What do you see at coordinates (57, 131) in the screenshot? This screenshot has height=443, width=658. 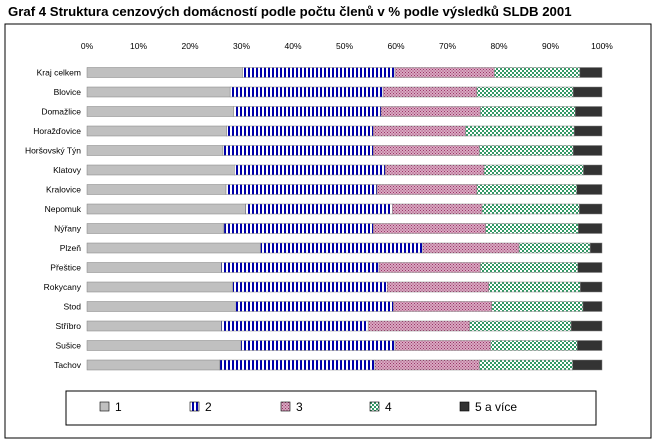 I see `category-label: Horažďovice` at bounding box center [57, 131].